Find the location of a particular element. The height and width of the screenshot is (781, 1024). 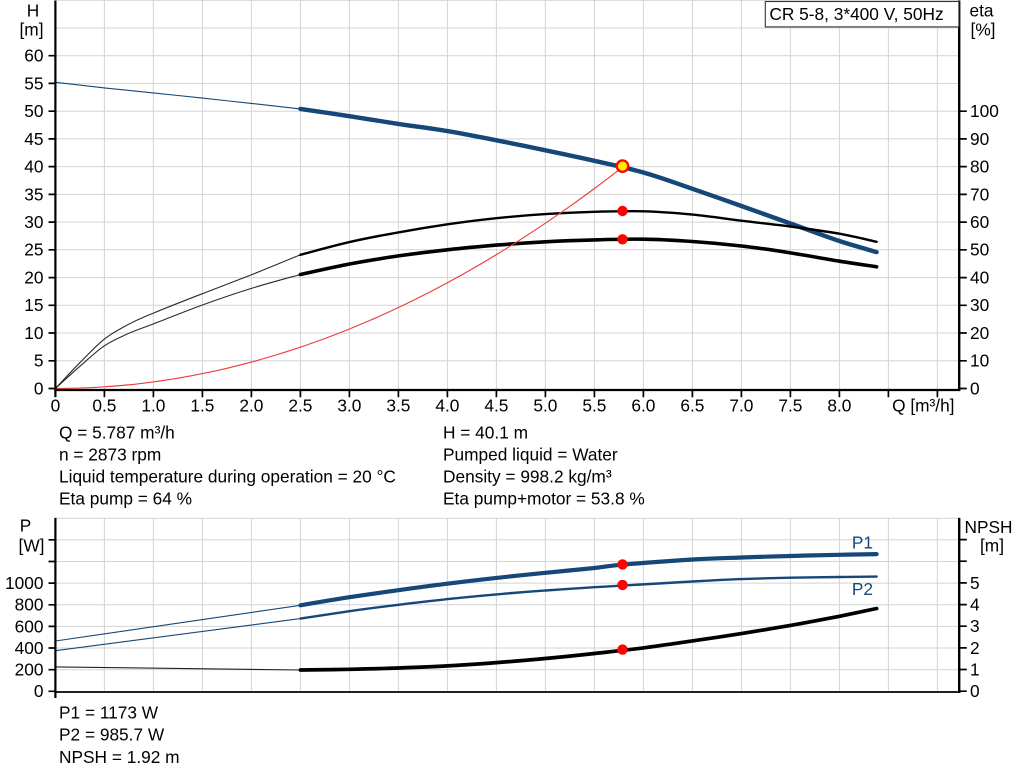

svg-text: 200 is located at coordinates (29, 670).